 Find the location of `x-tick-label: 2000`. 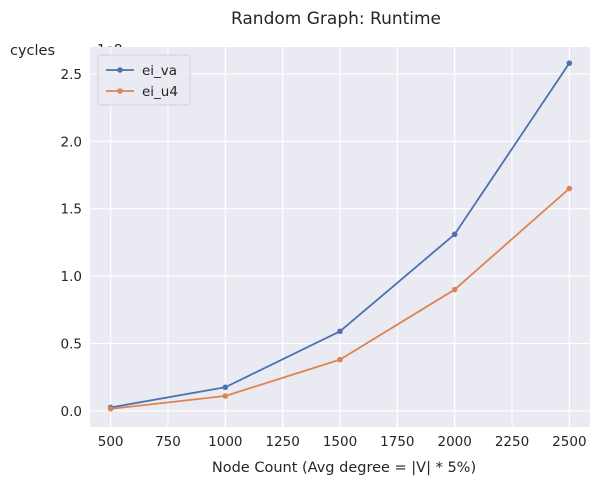

x-tick-label: 2000 is located at coordinates (454, 442).